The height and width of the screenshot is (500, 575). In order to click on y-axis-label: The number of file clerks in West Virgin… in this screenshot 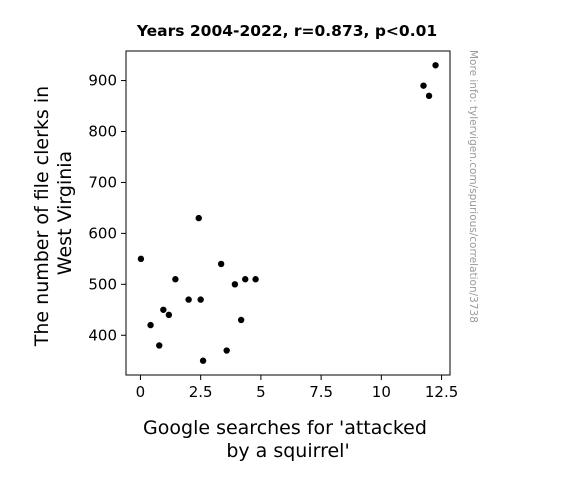, I will do `click(53, 213)`.